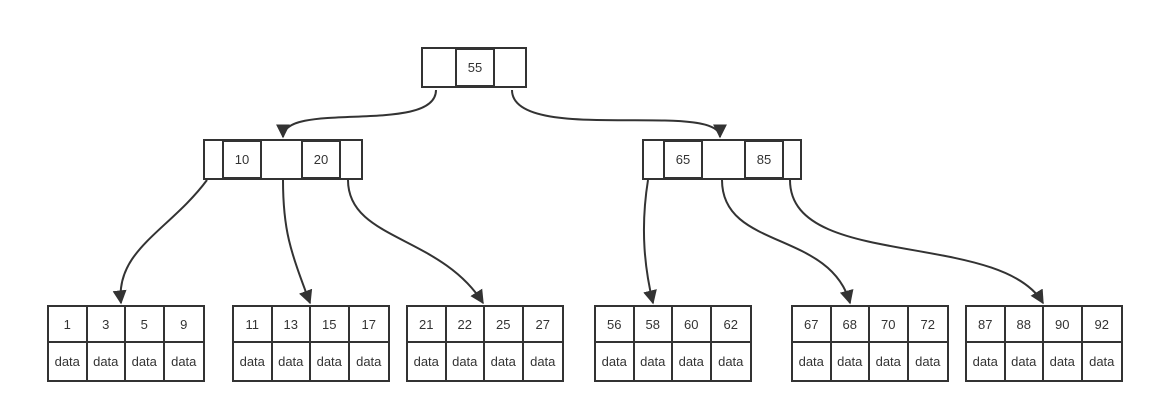 The height and width of the screenshot is (412, 1154). Describe the element at coordinates (1063, 325) in the screenshot. I see `leaf-key: 90` at that location.